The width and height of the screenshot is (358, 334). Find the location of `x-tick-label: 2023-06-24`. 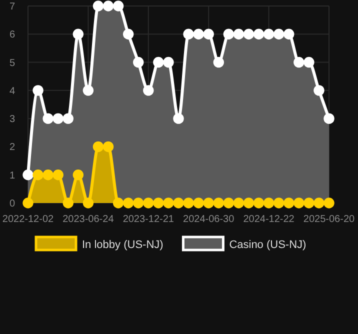

x-tick-label: 2023-06-24 is located at coordinates (88, 219).